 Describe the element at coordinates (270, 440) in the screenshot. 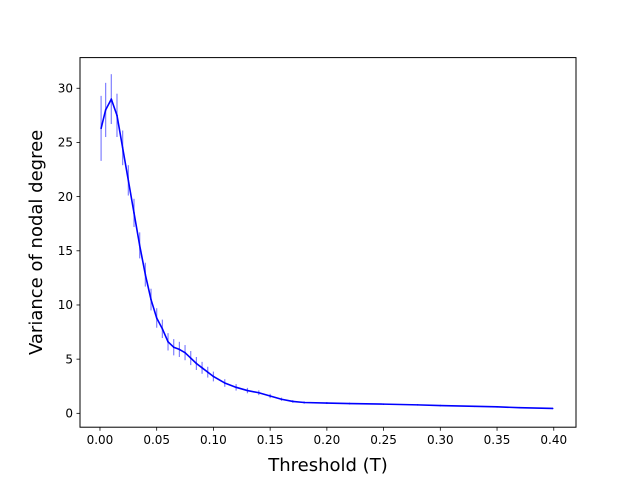

I see `x-tick-label: 0.15` at that location.